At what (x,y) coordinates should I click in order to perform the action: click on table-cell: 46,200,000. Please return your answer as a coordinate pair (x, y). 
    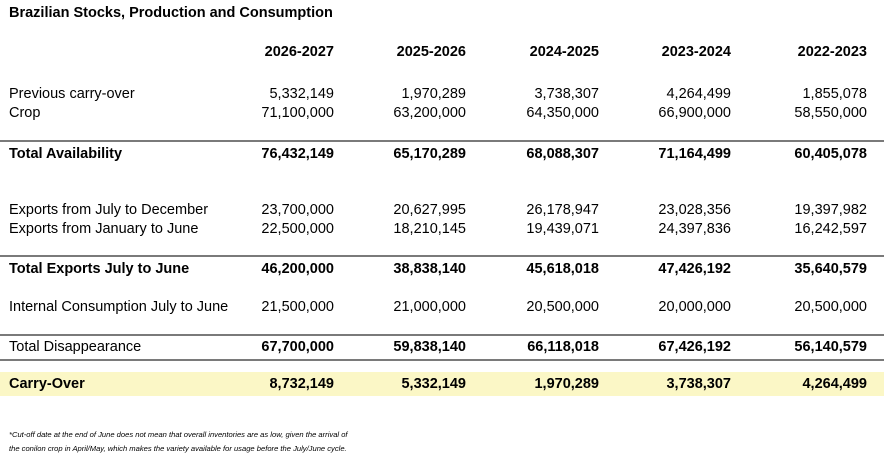
    Looking at the image, I should click on (297, 269).